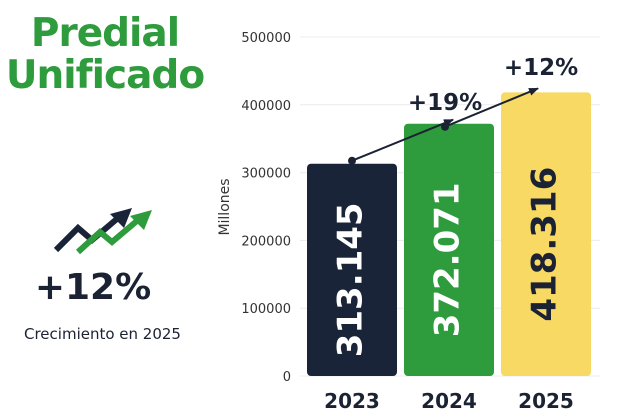 The image size is (617, 416). I want to click on page-title-line-1: Predial, so click(105, 33).